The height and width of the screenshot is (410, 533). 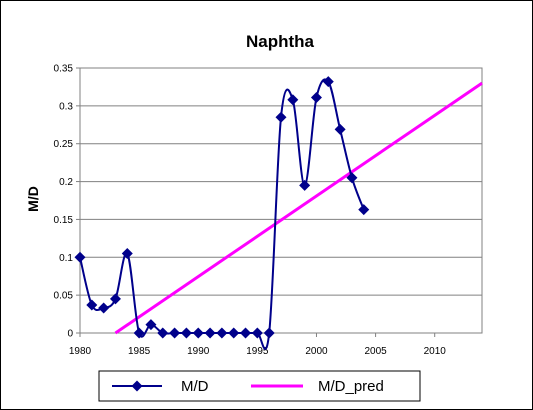 I want to click on y-tick-label: 0.15, so click(x=64, y=220).